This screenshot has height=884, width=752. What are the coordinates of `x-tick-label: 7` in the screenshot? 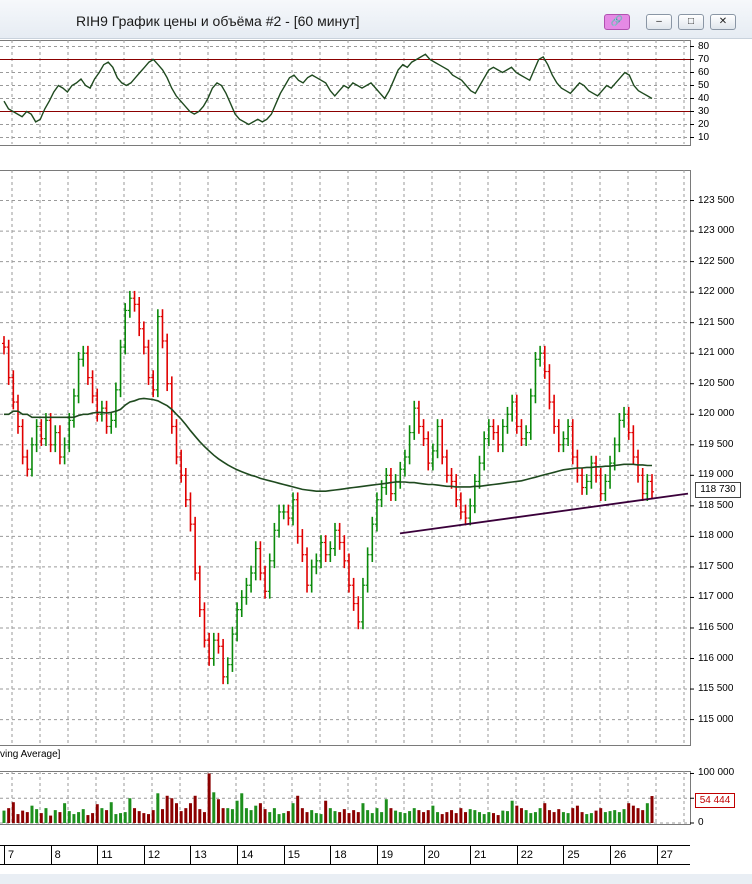 It's located at (11, 855).